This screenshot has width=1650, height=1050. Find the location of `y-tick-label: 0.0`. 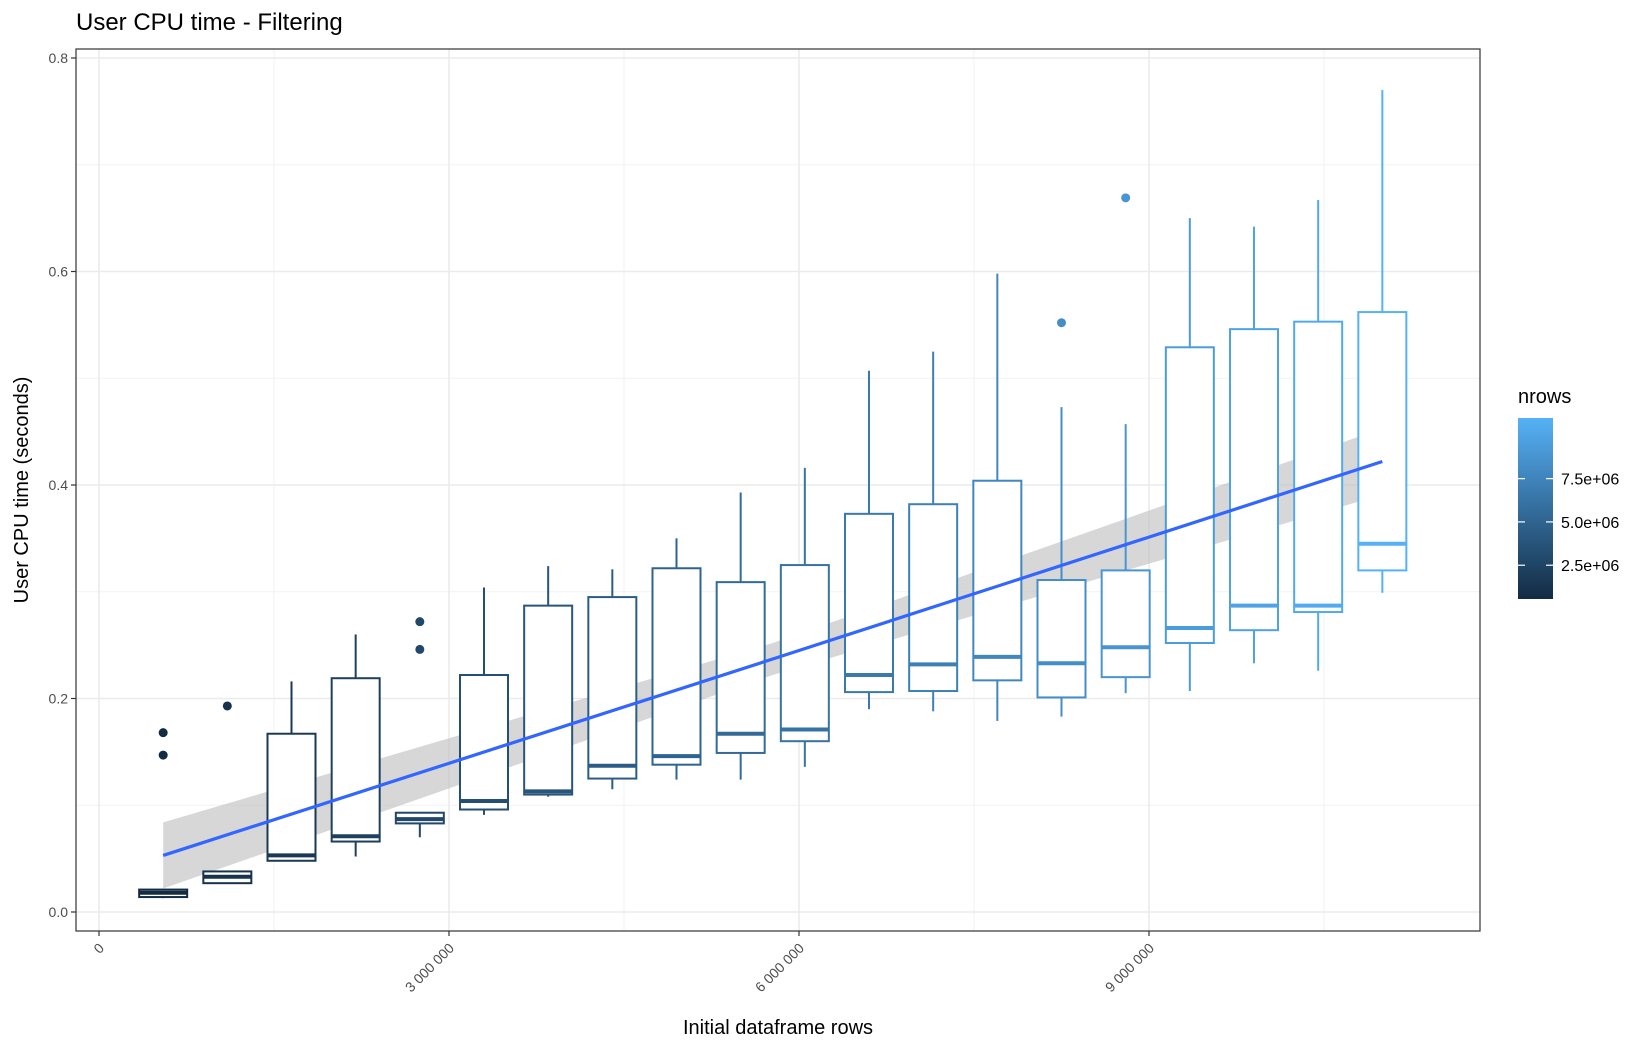

y-tick-label: 0.0 is located at coordinates (59, 912).